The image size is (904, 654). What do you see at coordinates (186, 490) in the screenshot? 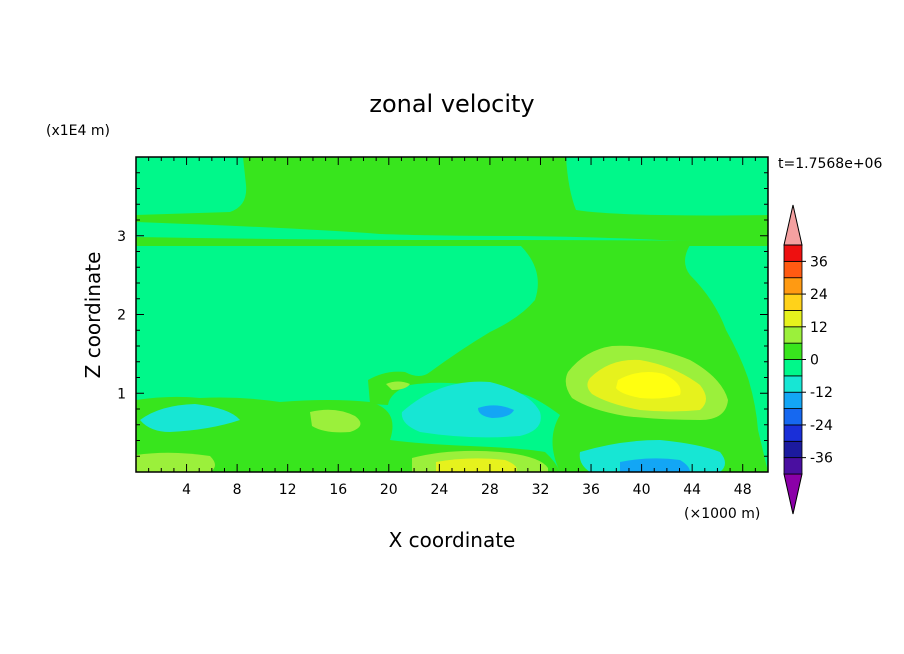
I see `x-tick-label: 4` at bounding box center [186, 490].